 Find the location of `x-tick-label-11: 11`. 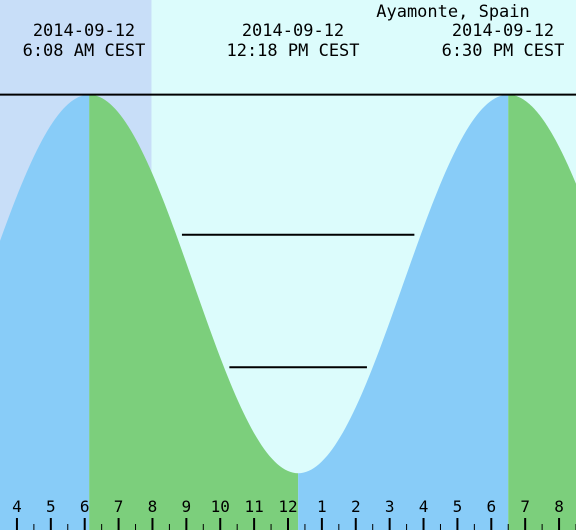

x-tick-label-11: 11 is located at coordinates (253, 506).